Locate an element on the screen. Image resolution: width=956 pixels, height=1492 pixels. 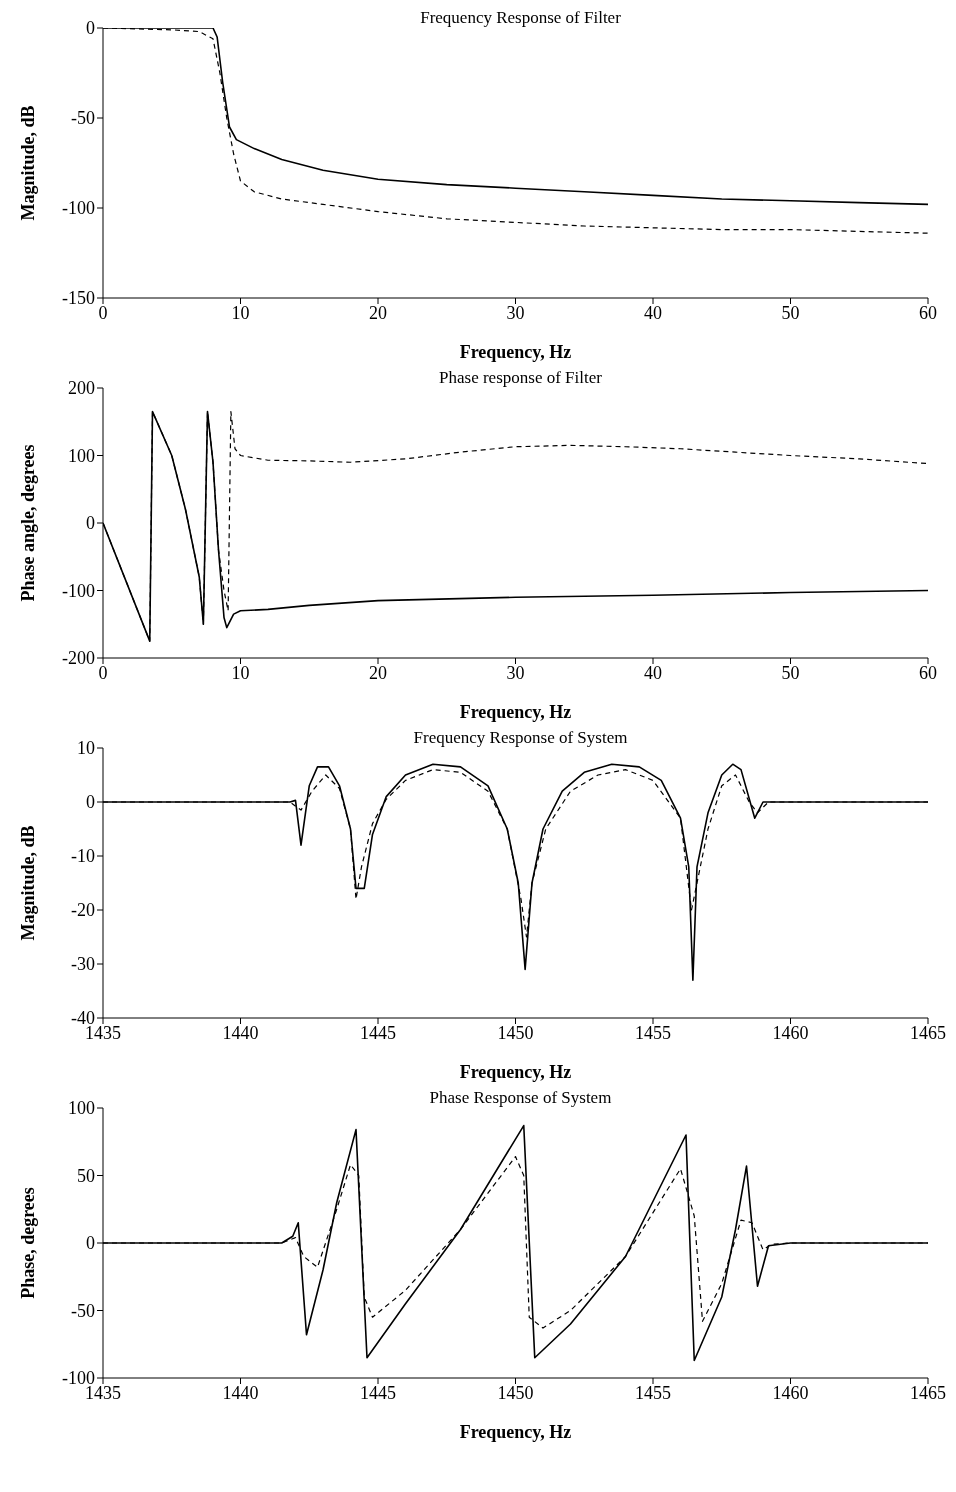
chart-title: Phase response of Filter is located at coordinates (520, 378).